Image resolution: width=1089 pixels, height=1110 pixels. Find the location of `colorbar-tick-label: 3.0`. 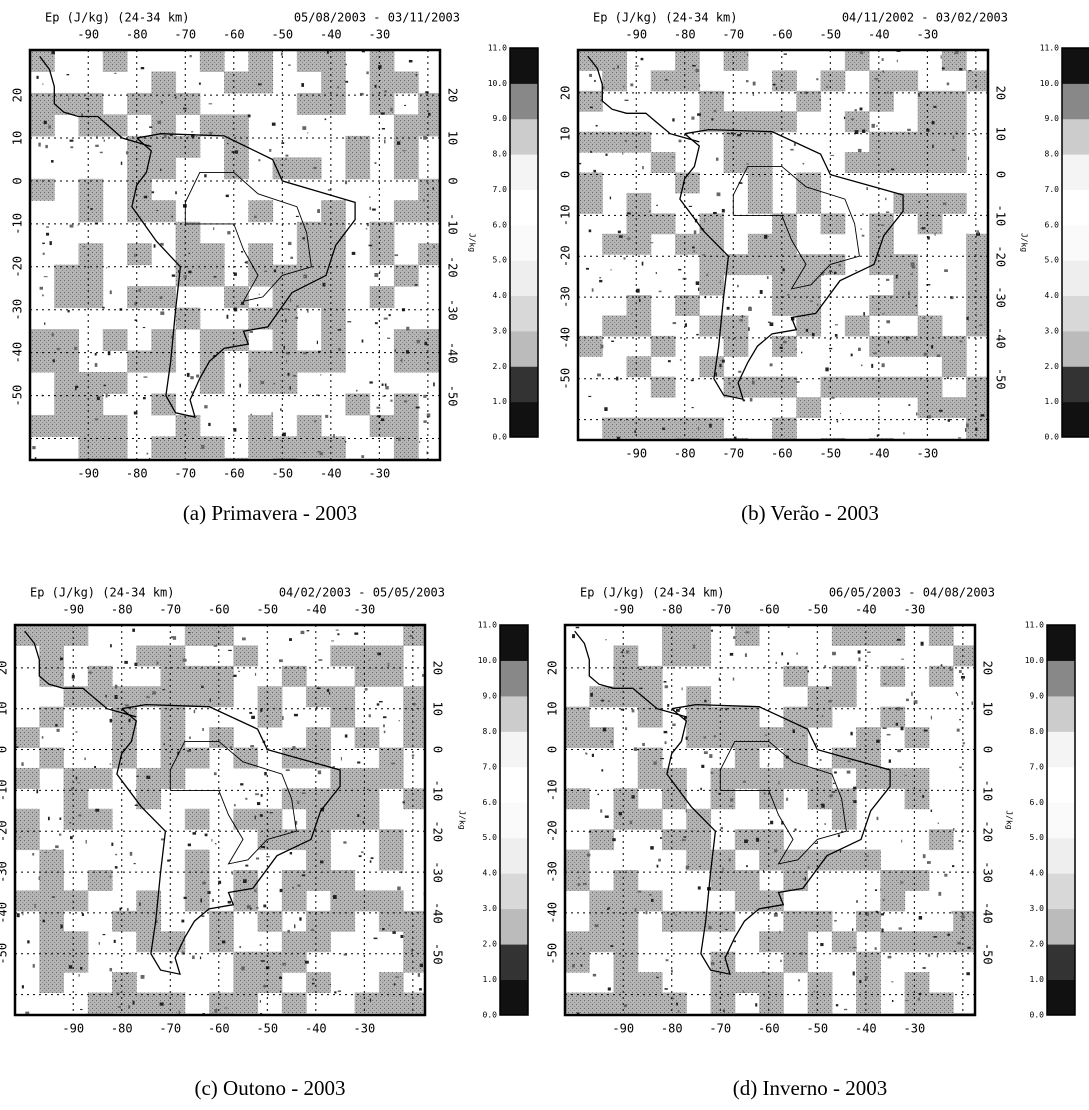

colorbar-tick-label: 3.0 is located at coordinates (1037, 908).